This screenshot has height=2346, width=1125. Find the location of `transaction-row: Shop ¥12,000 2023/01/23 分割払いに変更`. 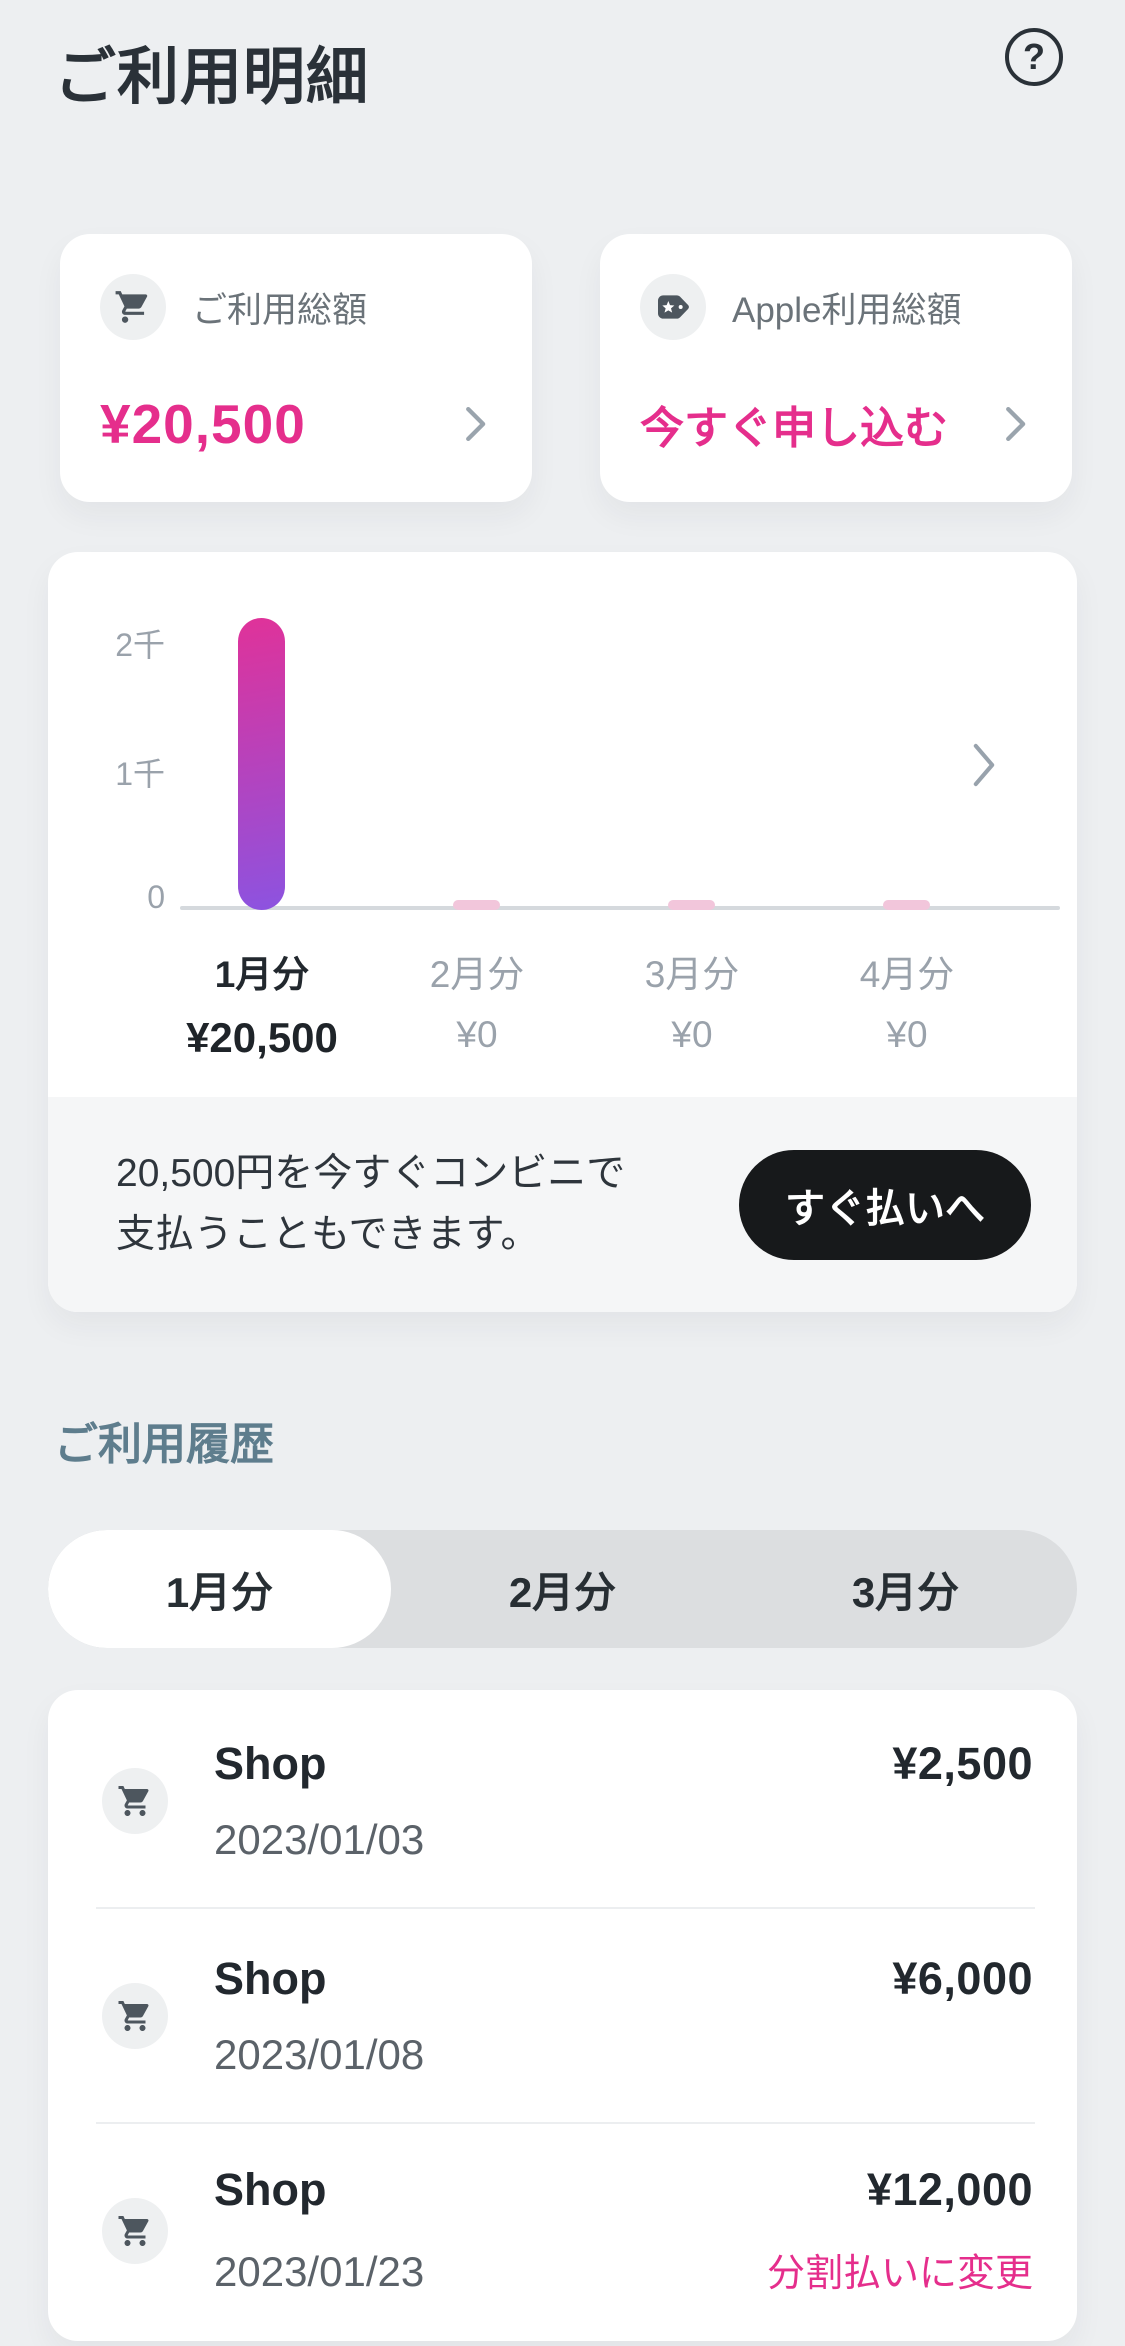

transaction-row: Shop ¥12,000 2023/01/23 分割払いに変更 is located at coordinates (562, 2230).